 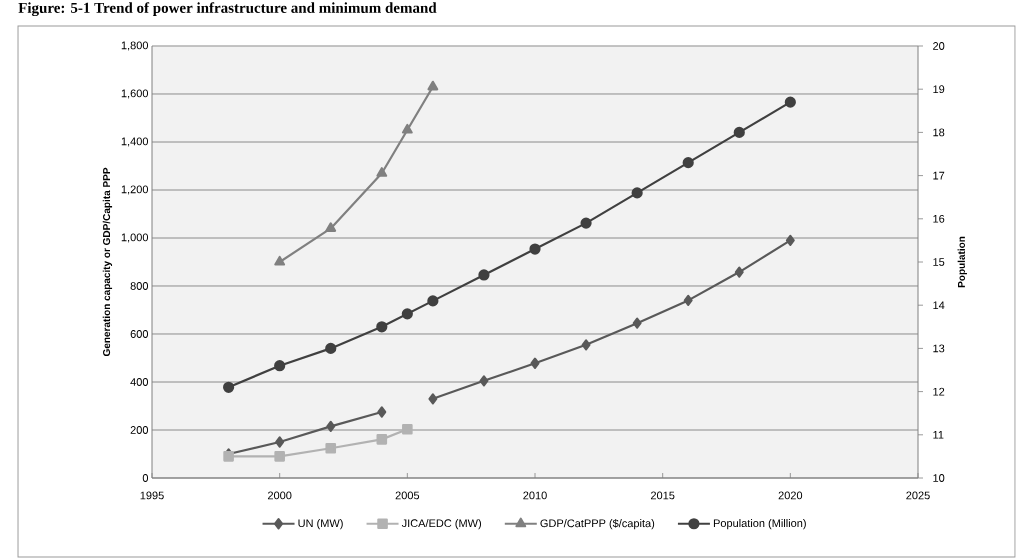 I want to click on y-tick-label: 1,000, so click(x=135, y=238).